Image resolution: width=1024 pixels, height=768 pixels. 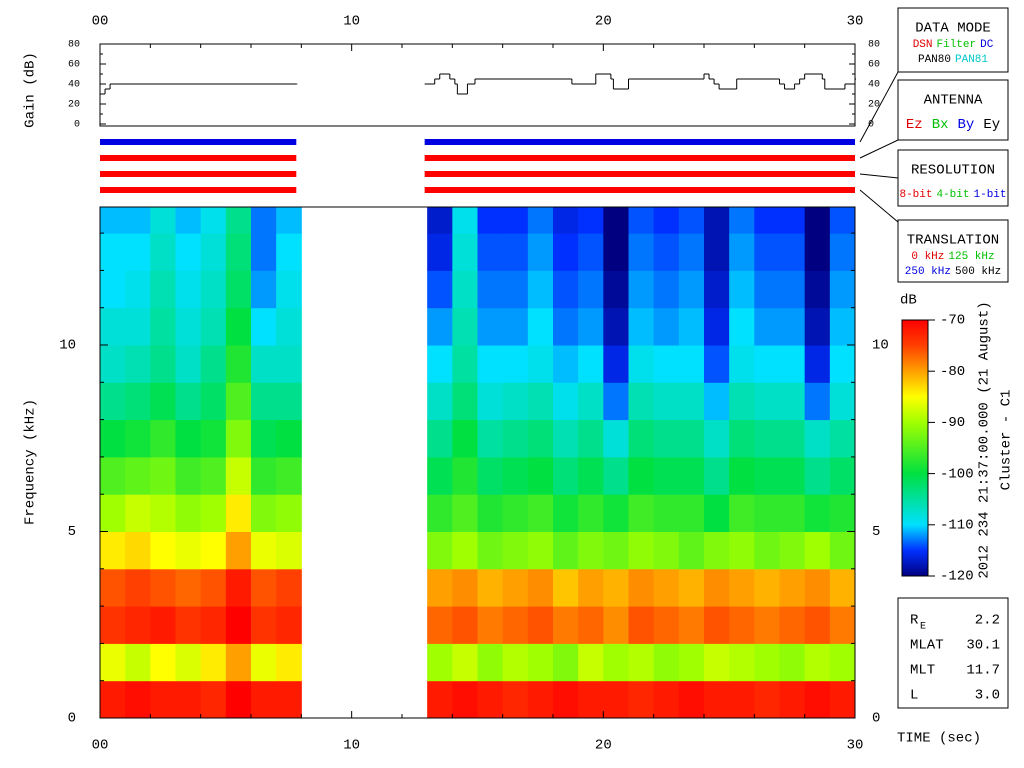 I want to click on pointer, so click(x=879, y=176).